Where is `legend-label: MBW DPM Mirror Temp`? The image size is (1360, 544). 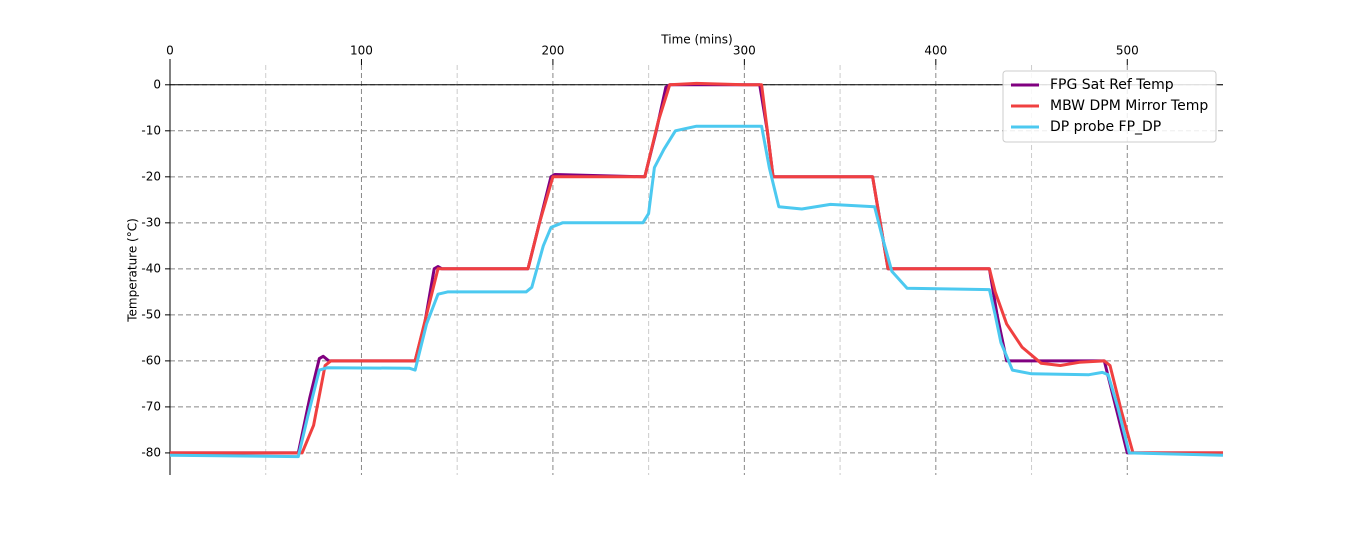 legend-label: MBW DPM Mirror Temp is located at coordinates (1129, 106).